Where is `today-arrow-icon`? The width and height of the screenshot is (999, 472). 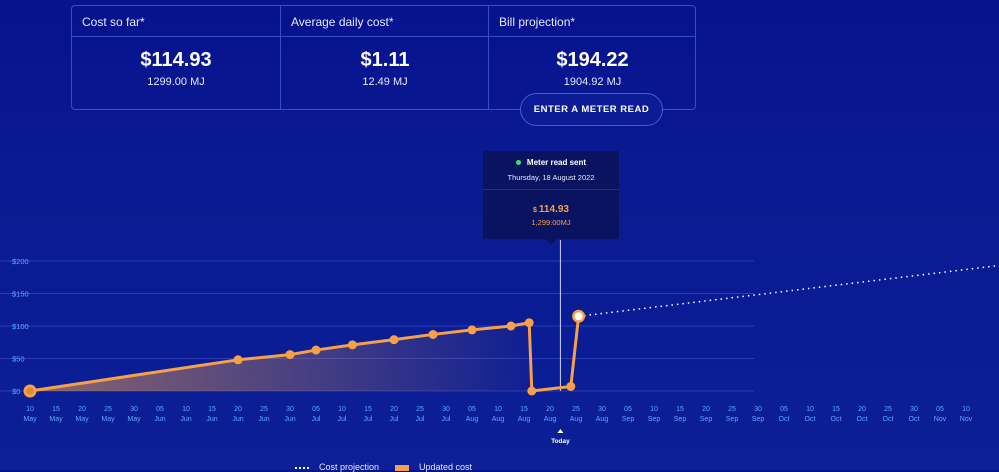
today-arrow-icon is located at coordinates (560, 431).